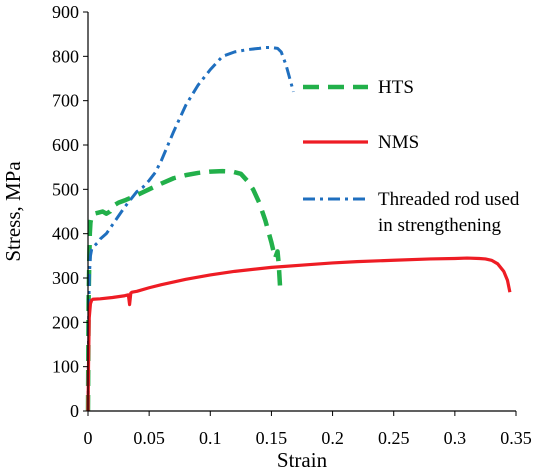 The height and width of the screenshot is (473, 550). I want to click on x-tick-label: 0, so click(88, 438).